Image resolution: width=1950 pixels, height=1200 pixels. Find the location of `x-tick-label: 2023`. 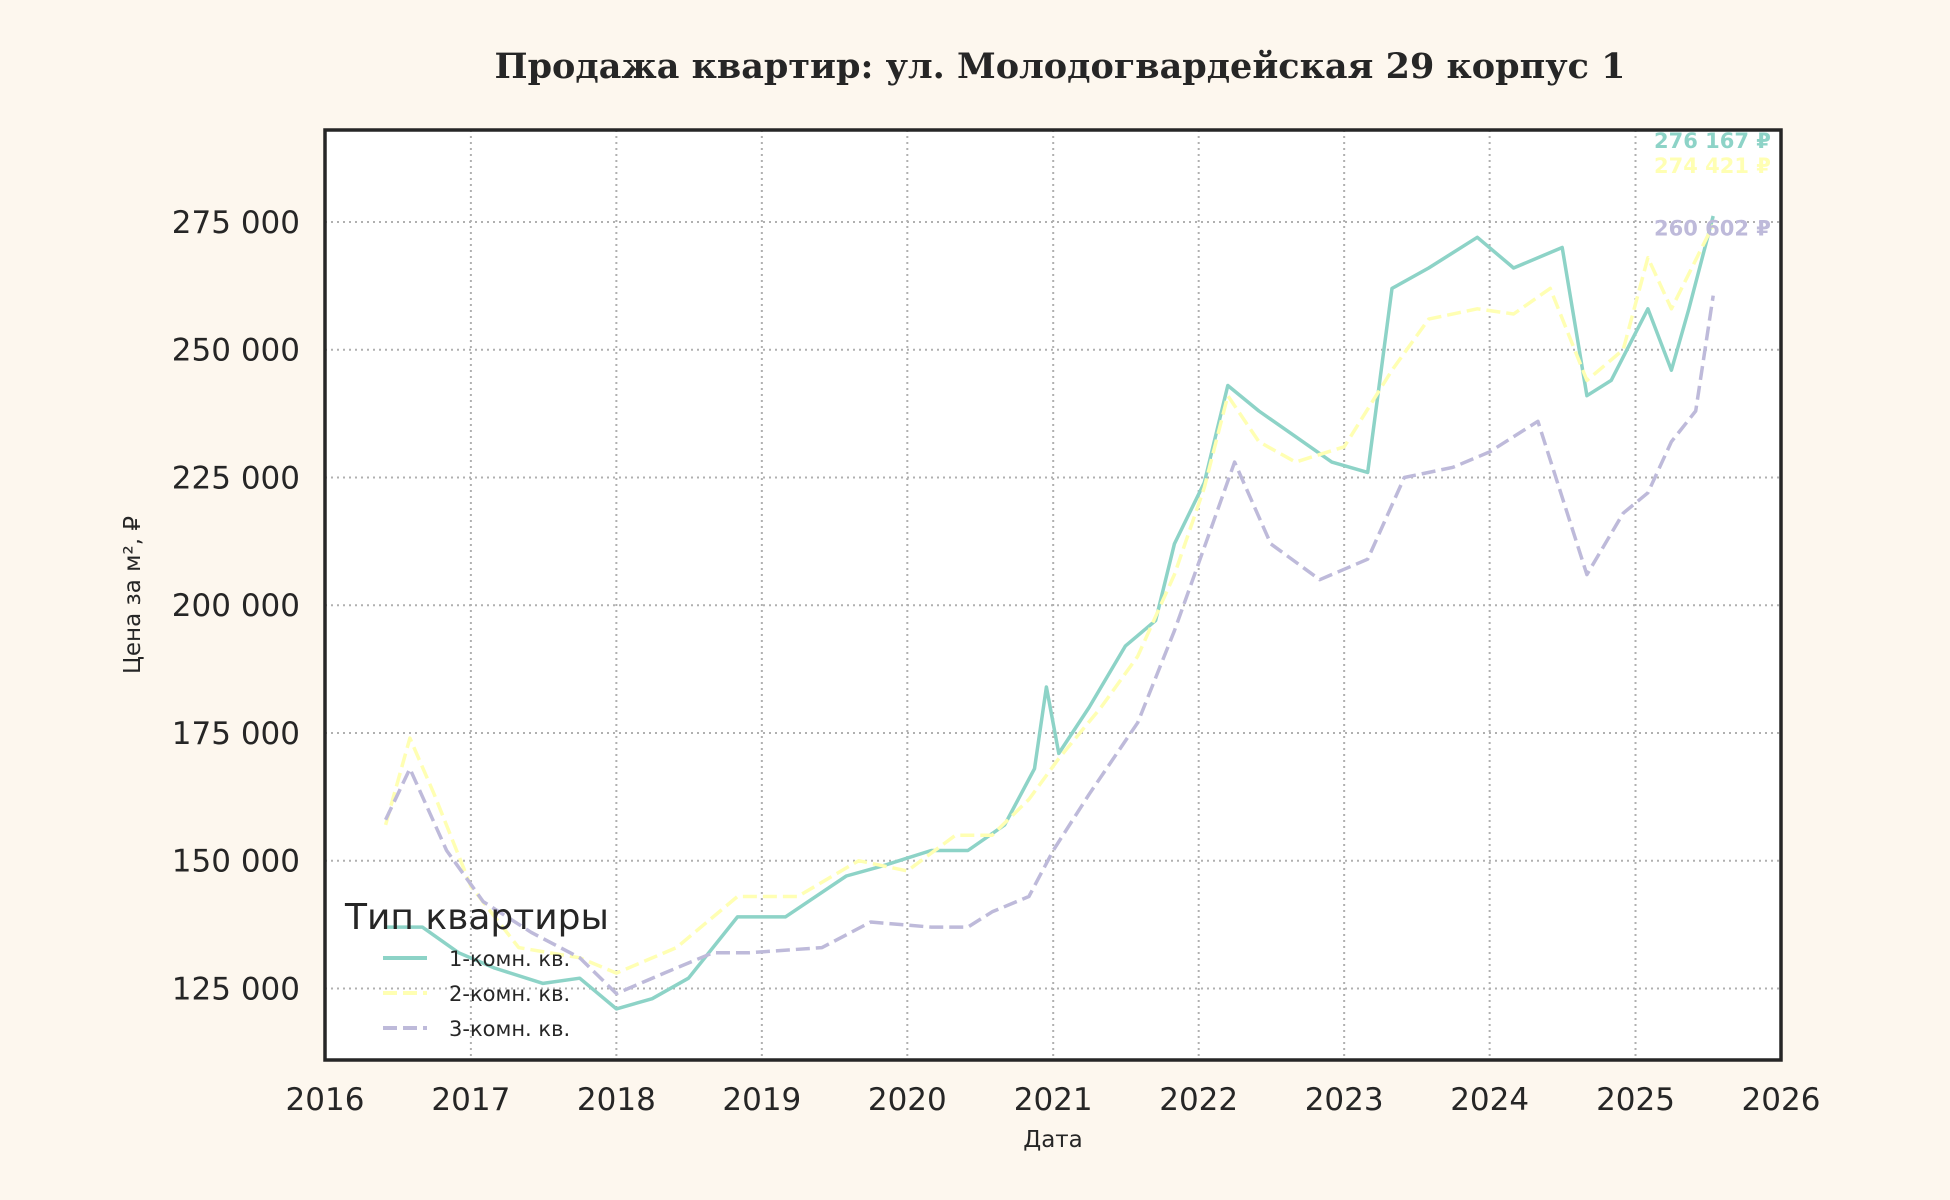

x-tick-label: 2023 is located at coordinates (1344, 1100).